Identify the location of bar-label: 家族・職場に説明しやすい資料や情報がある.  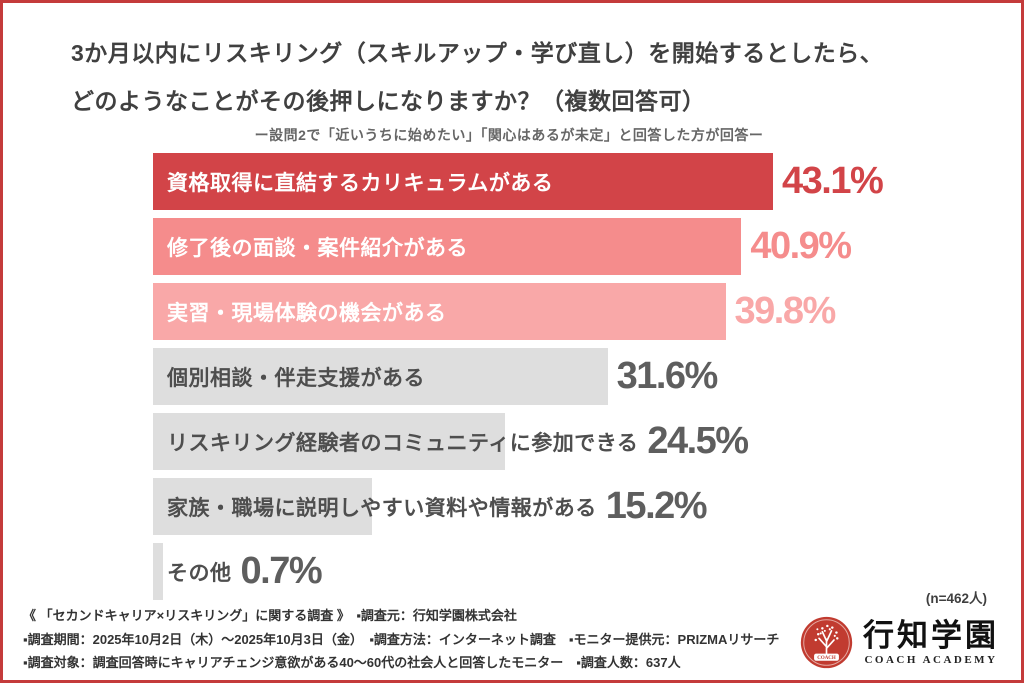
(382, 508).